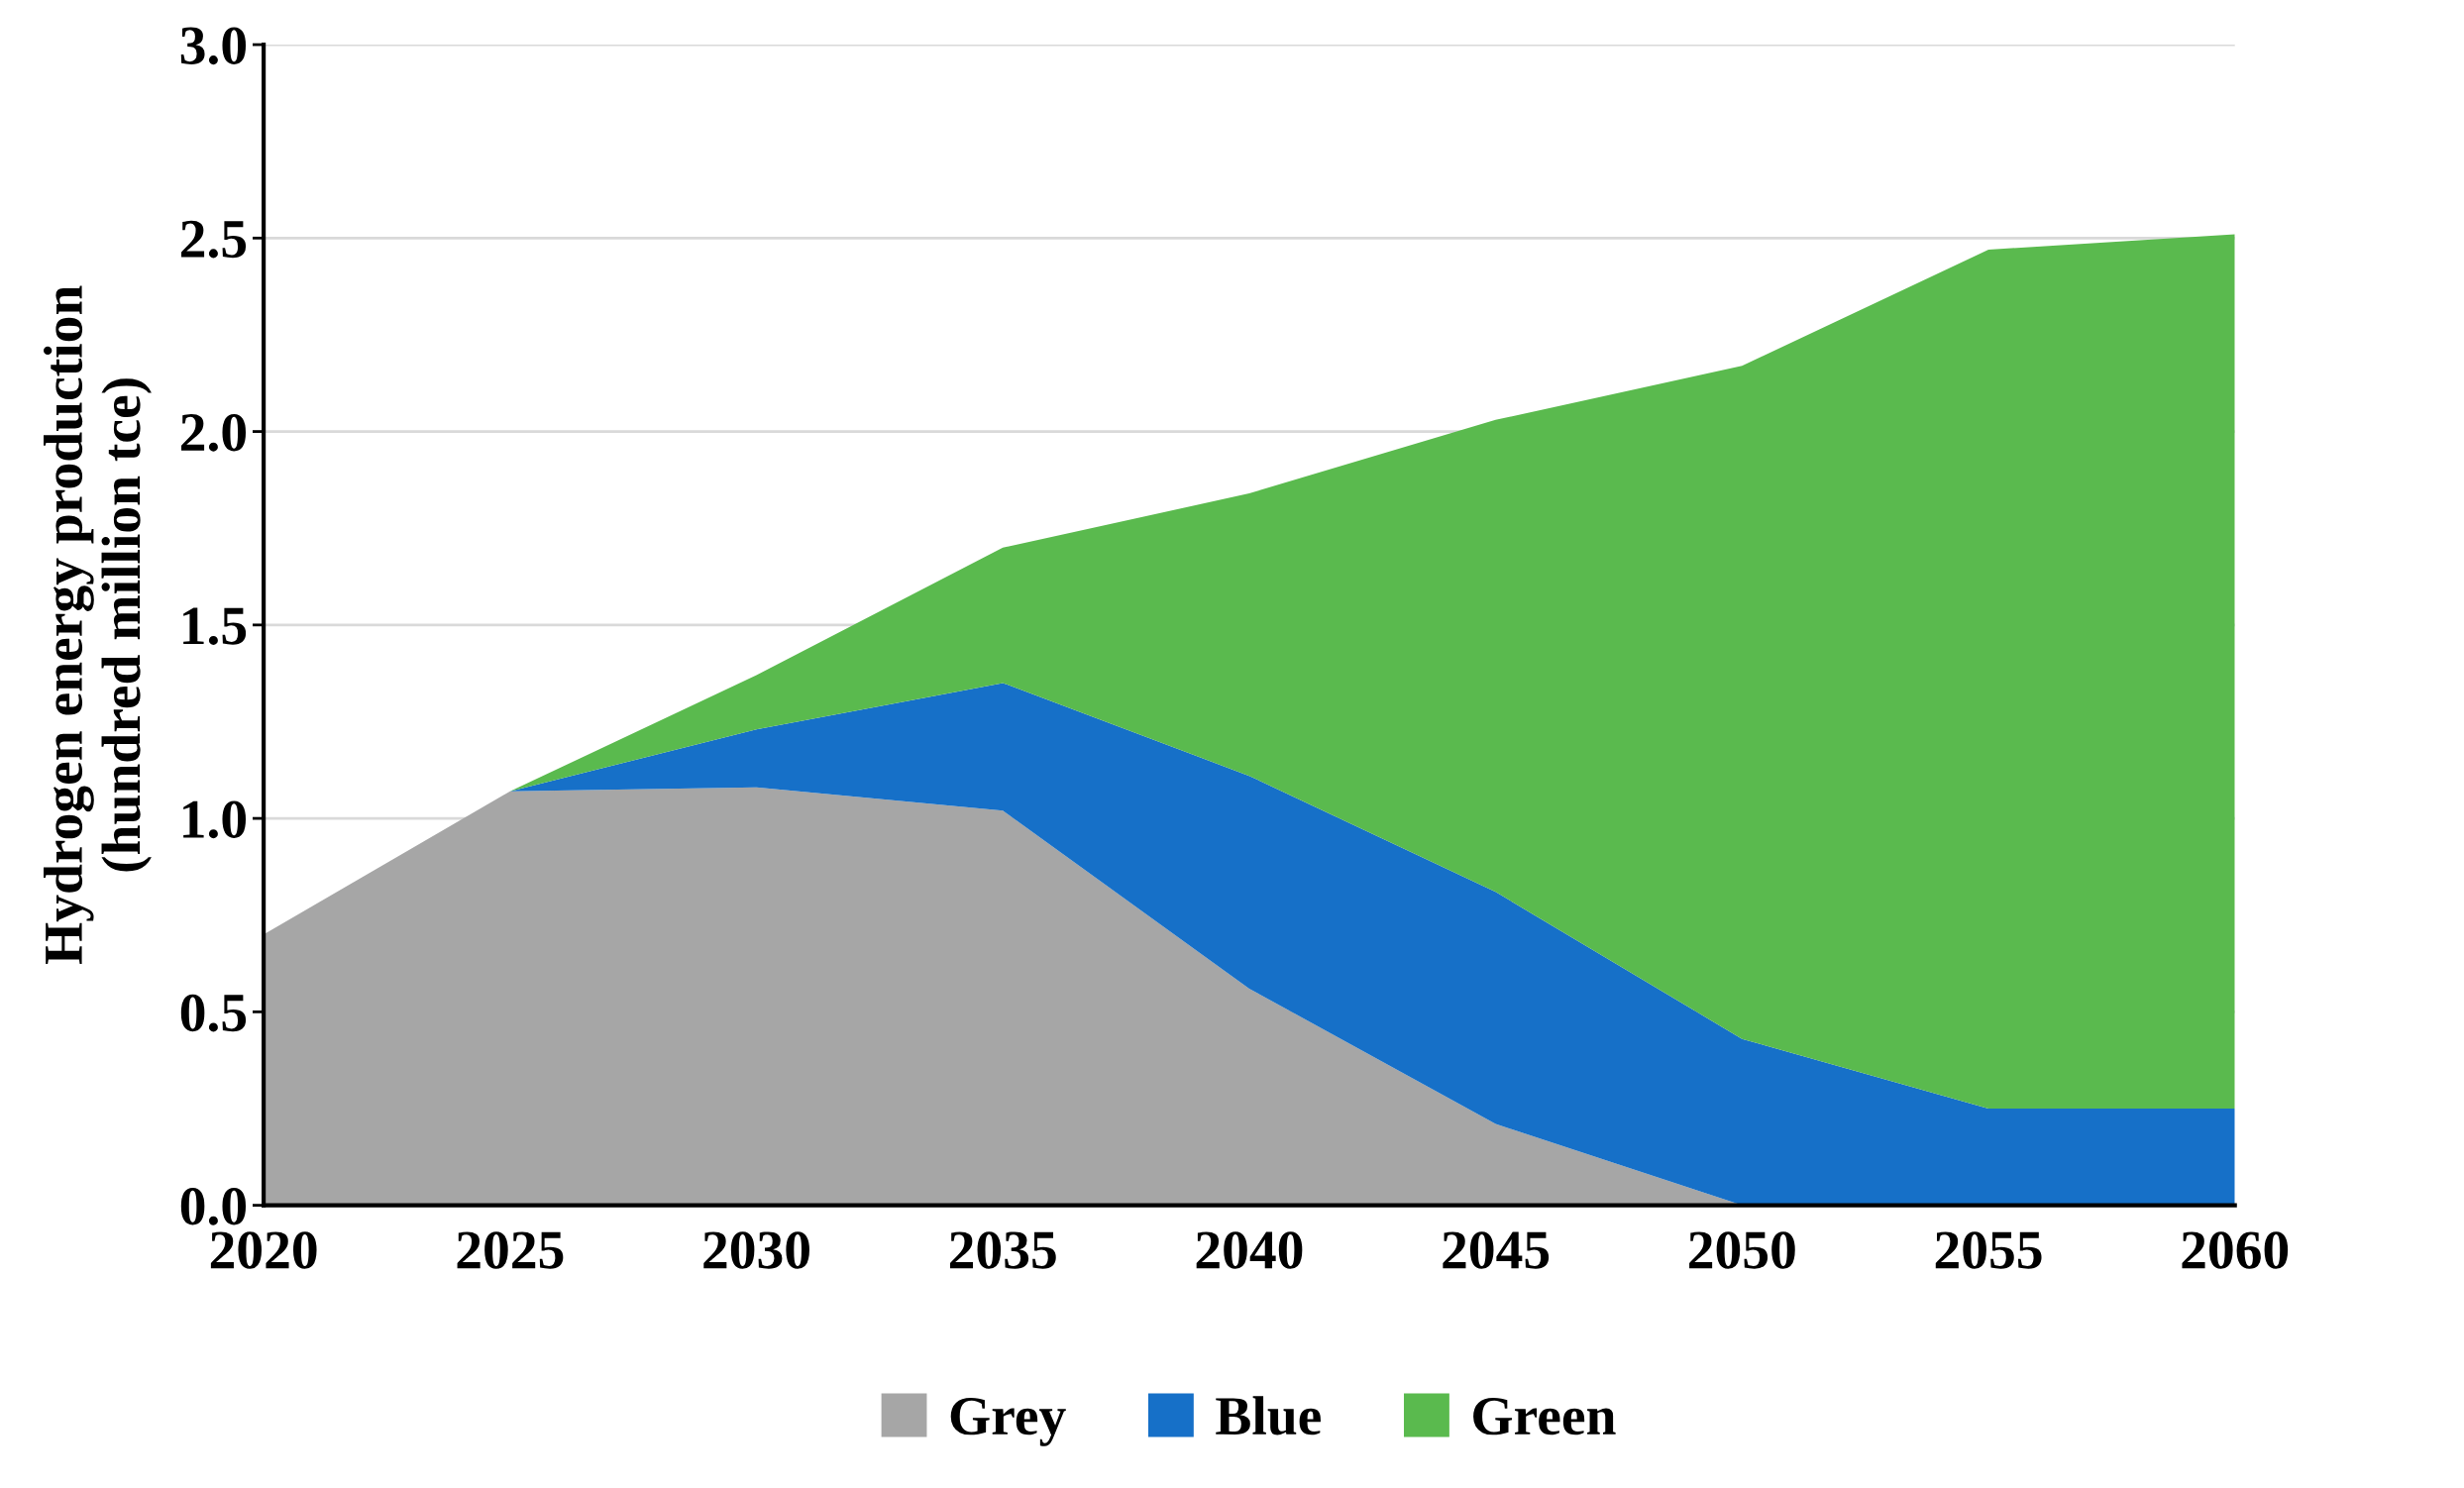 The width and height of the screenshot is (2464, 1488). I want to click on x-tick-label: 2060, so click(2235, 1250).